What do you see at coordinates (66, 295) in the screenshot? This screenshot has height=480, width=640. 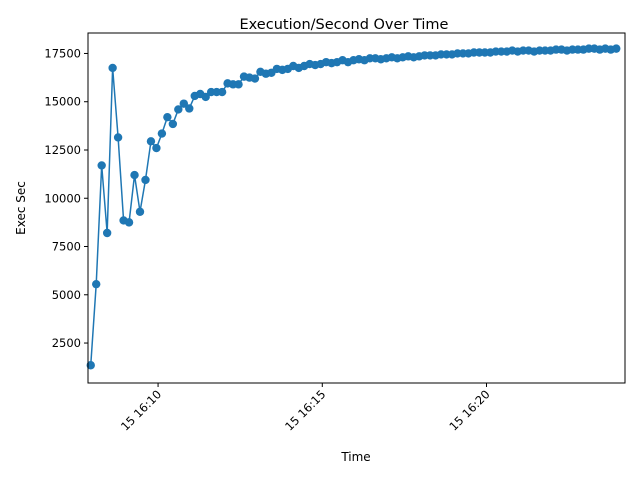 I see `y-tick-label: 5000` at bounding box center [66, 295].